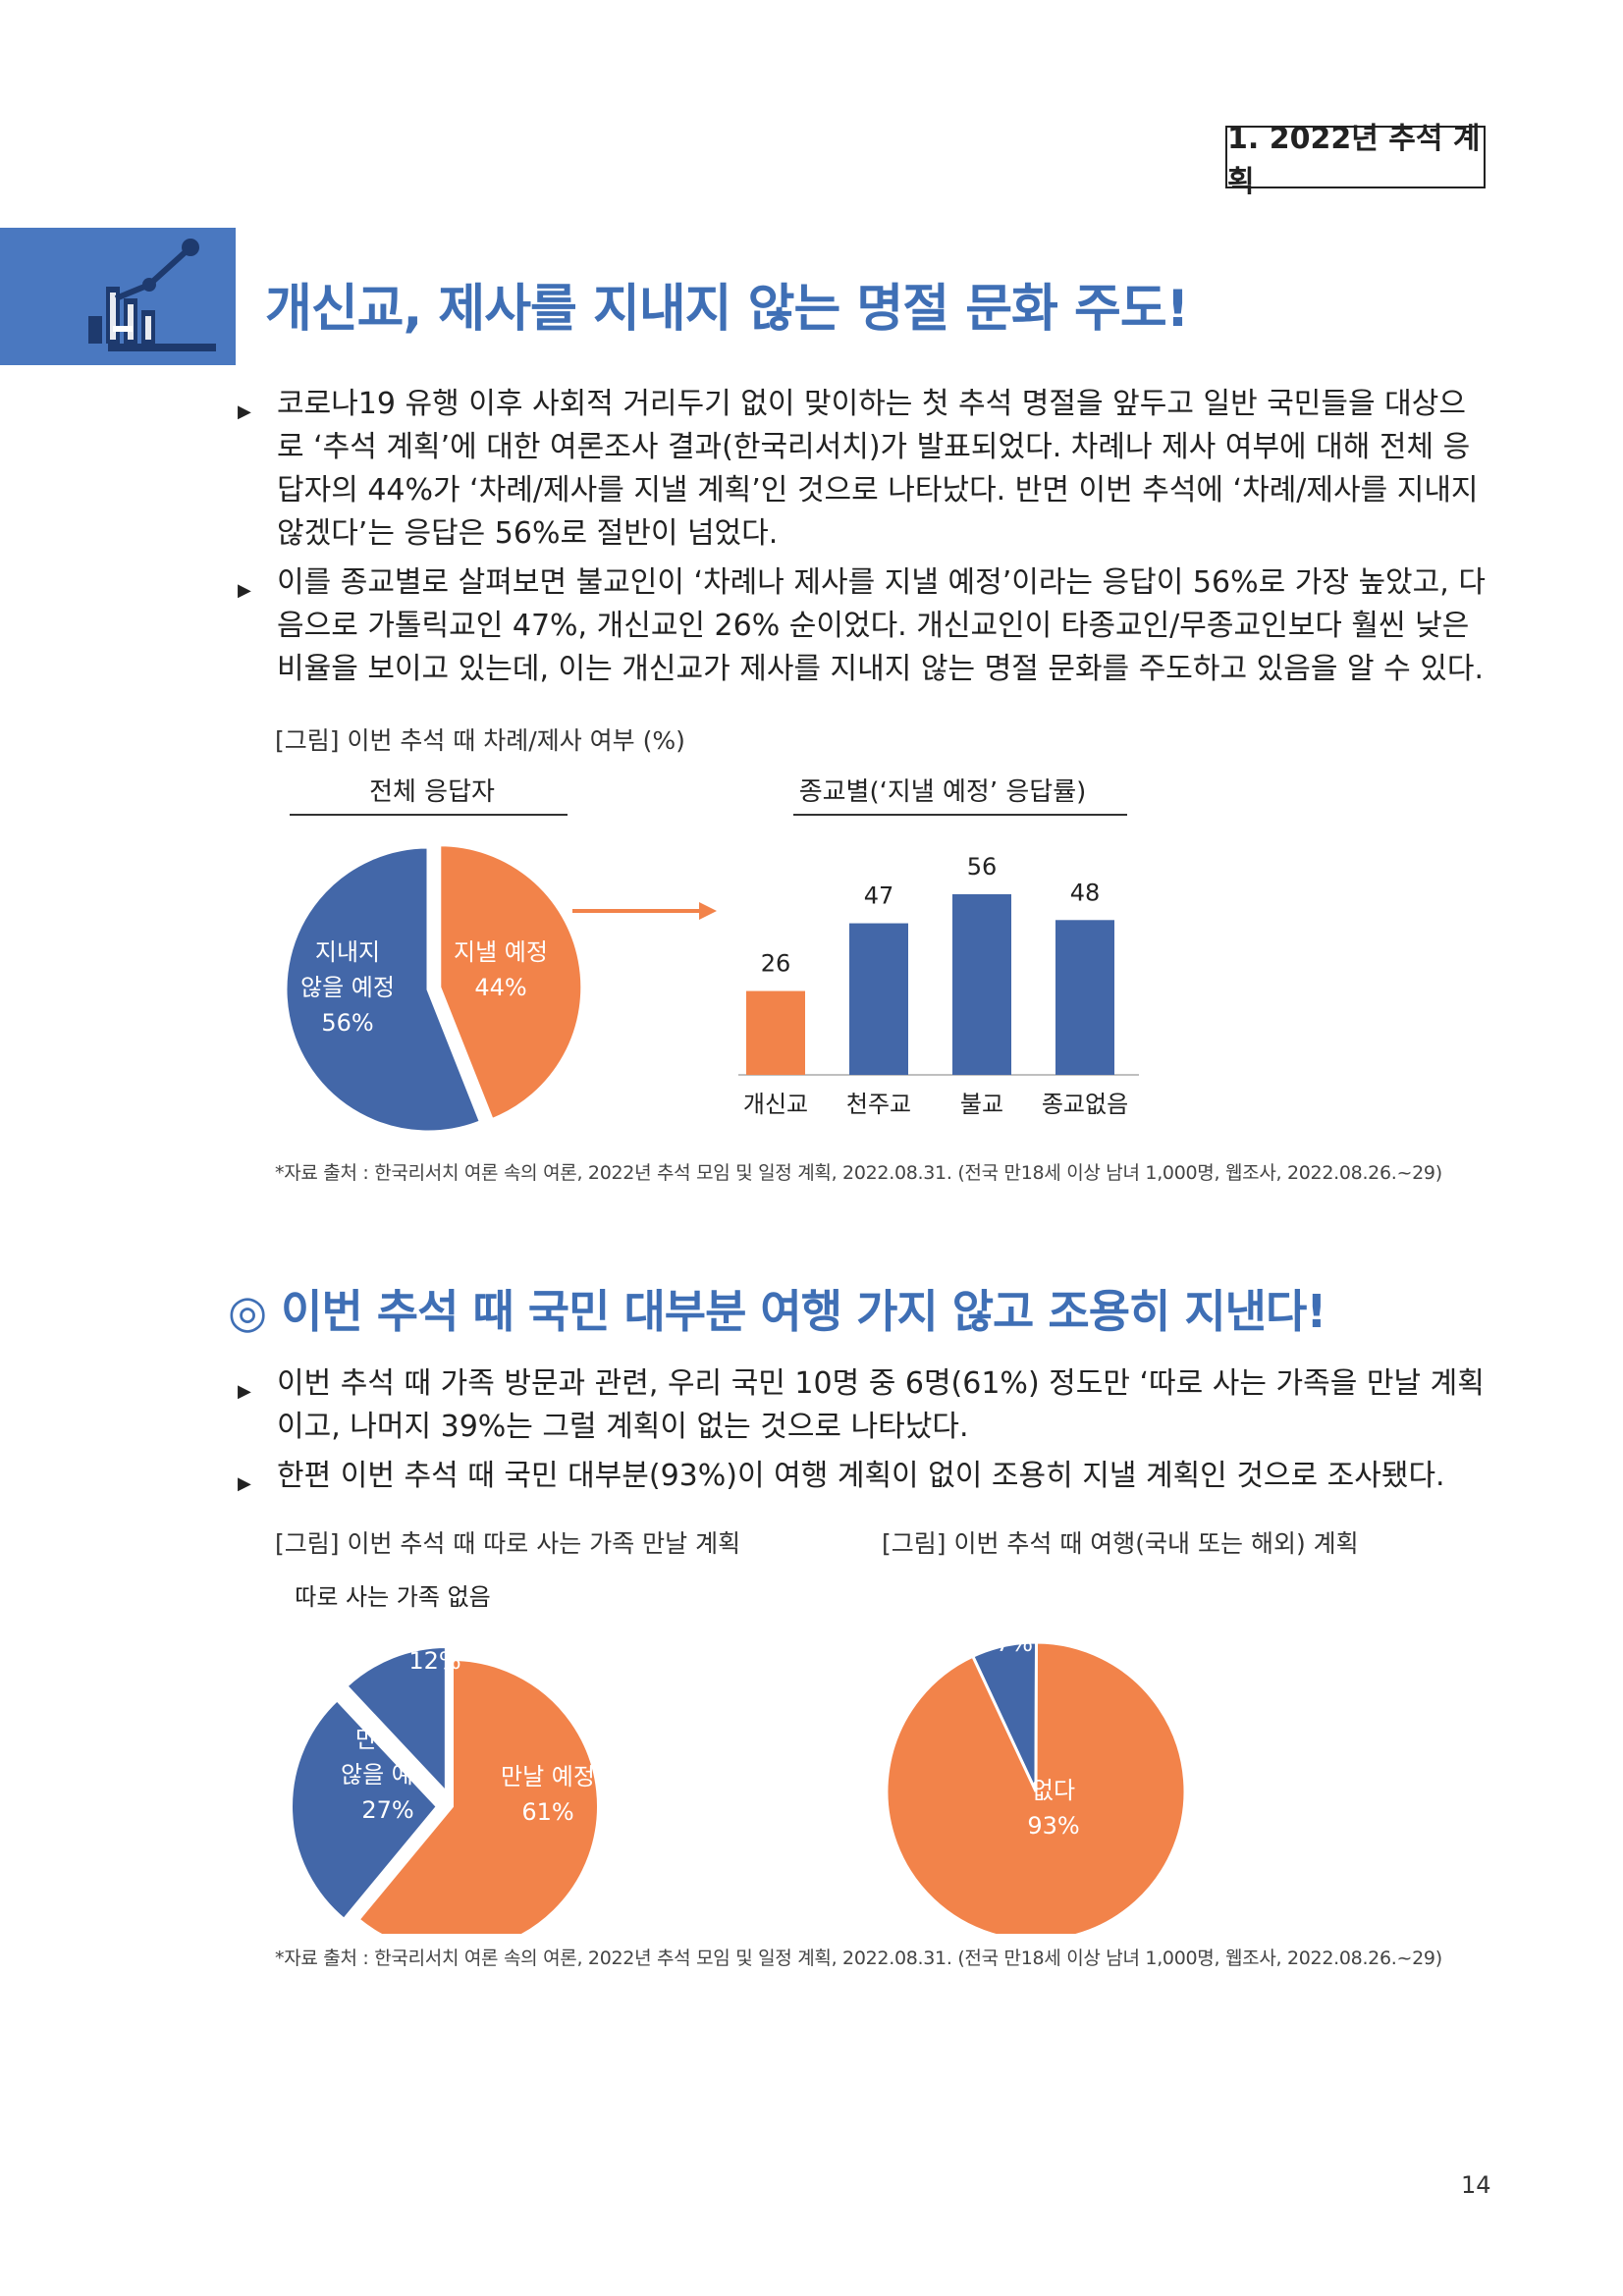 The width and height of the screenshot is (1623, 2296). I want to click on figure-1-caption: [그림] 이번 추석 때 차례/제사 여부 (%), so click(480, 740).